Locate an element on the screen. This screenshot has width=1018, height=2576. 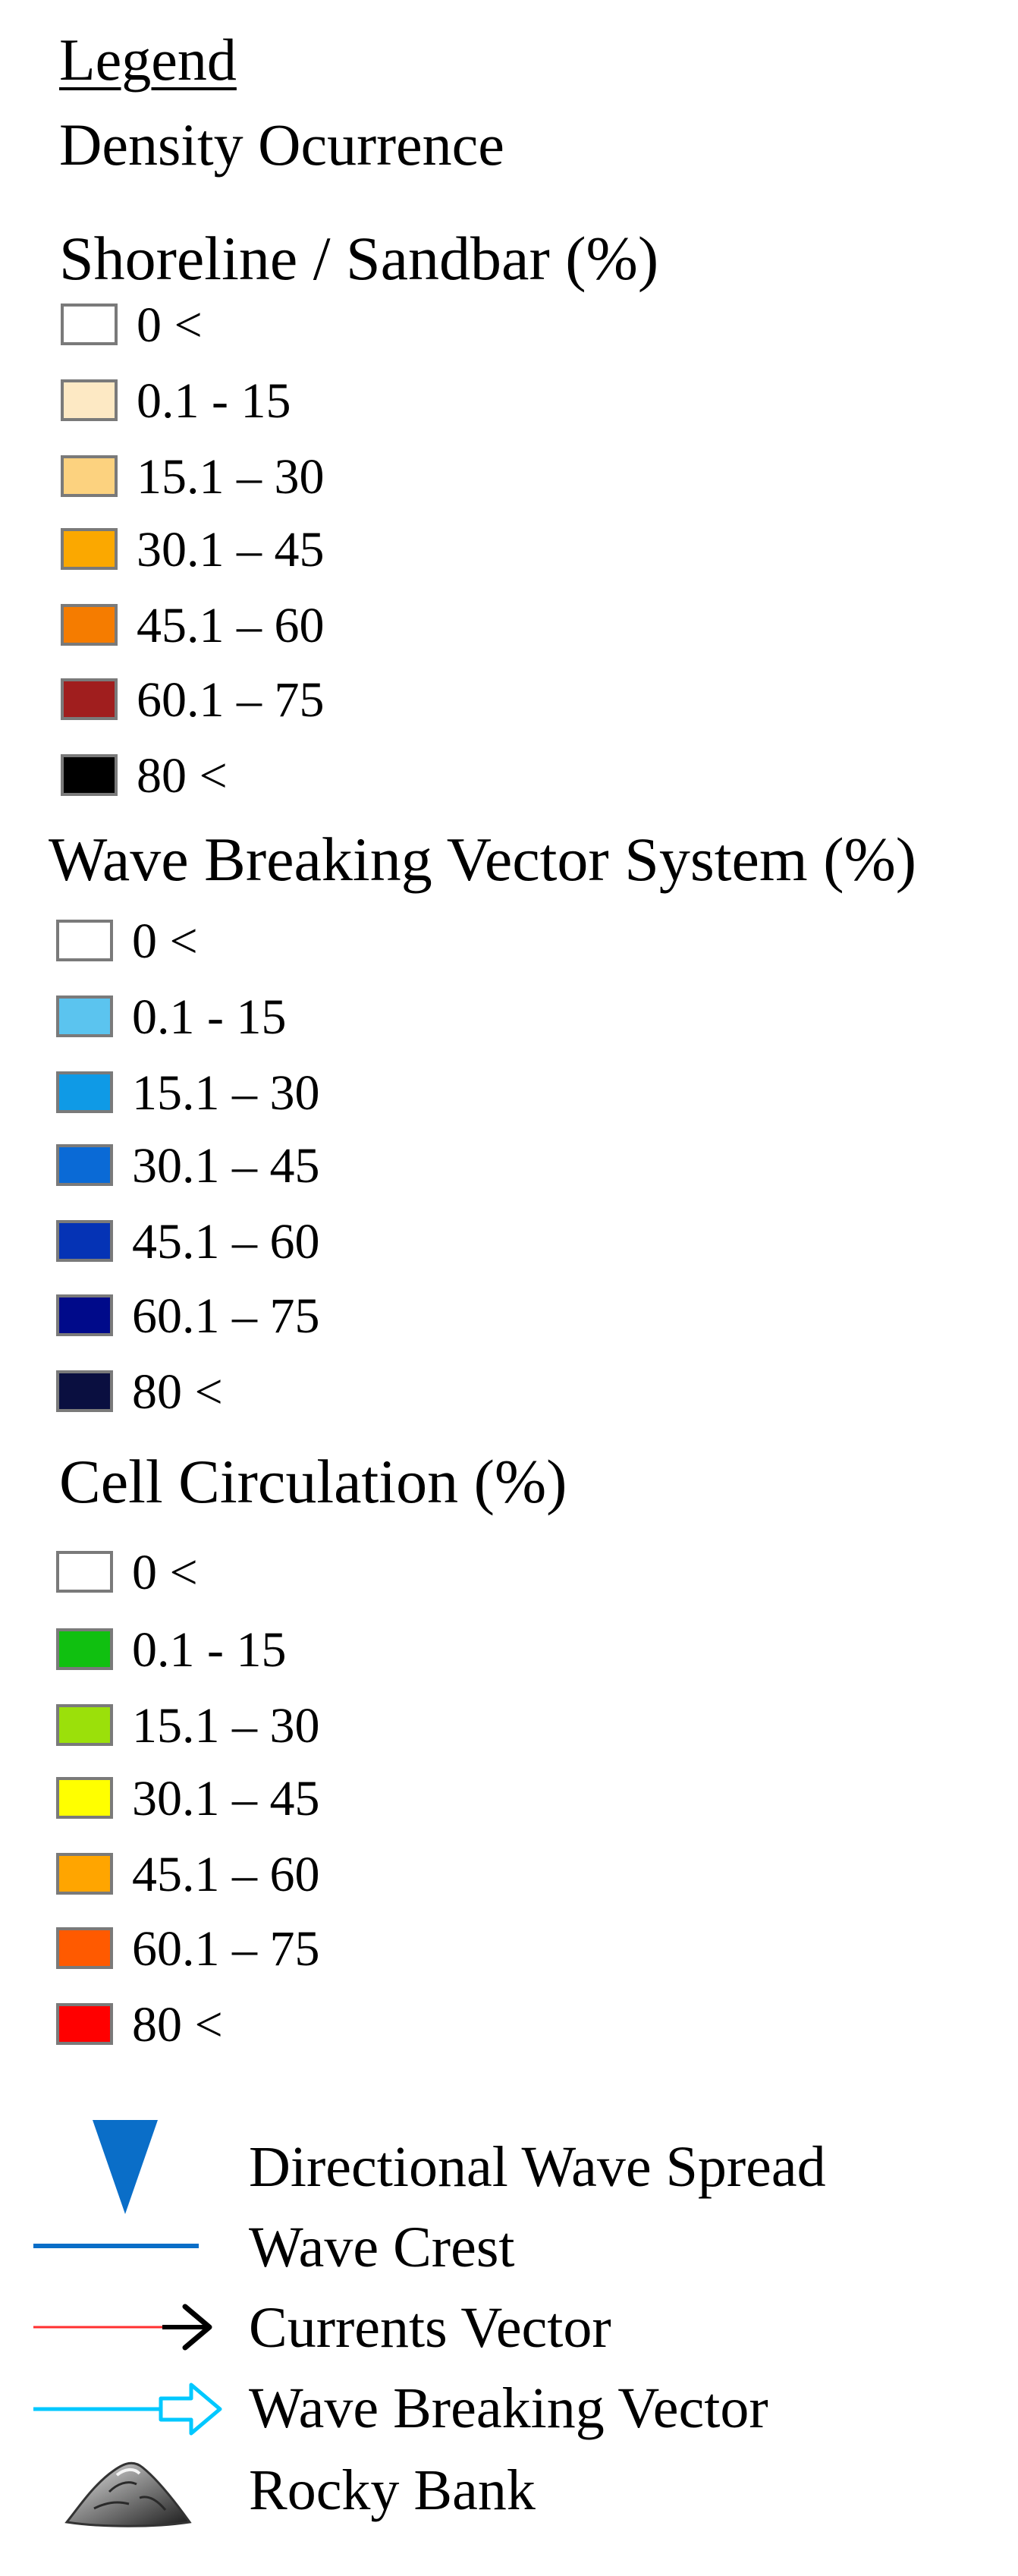
section-title-shoreline: Shoreline / Sandbar (%) is located at coordinates (359, 258).